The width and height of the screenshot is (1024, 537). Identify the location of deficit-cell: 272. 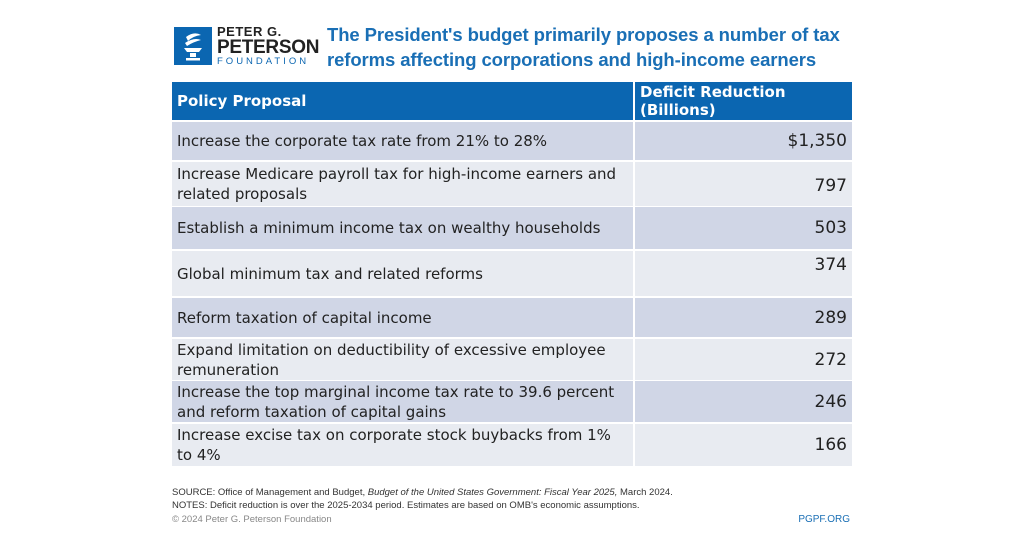
(743, 359).